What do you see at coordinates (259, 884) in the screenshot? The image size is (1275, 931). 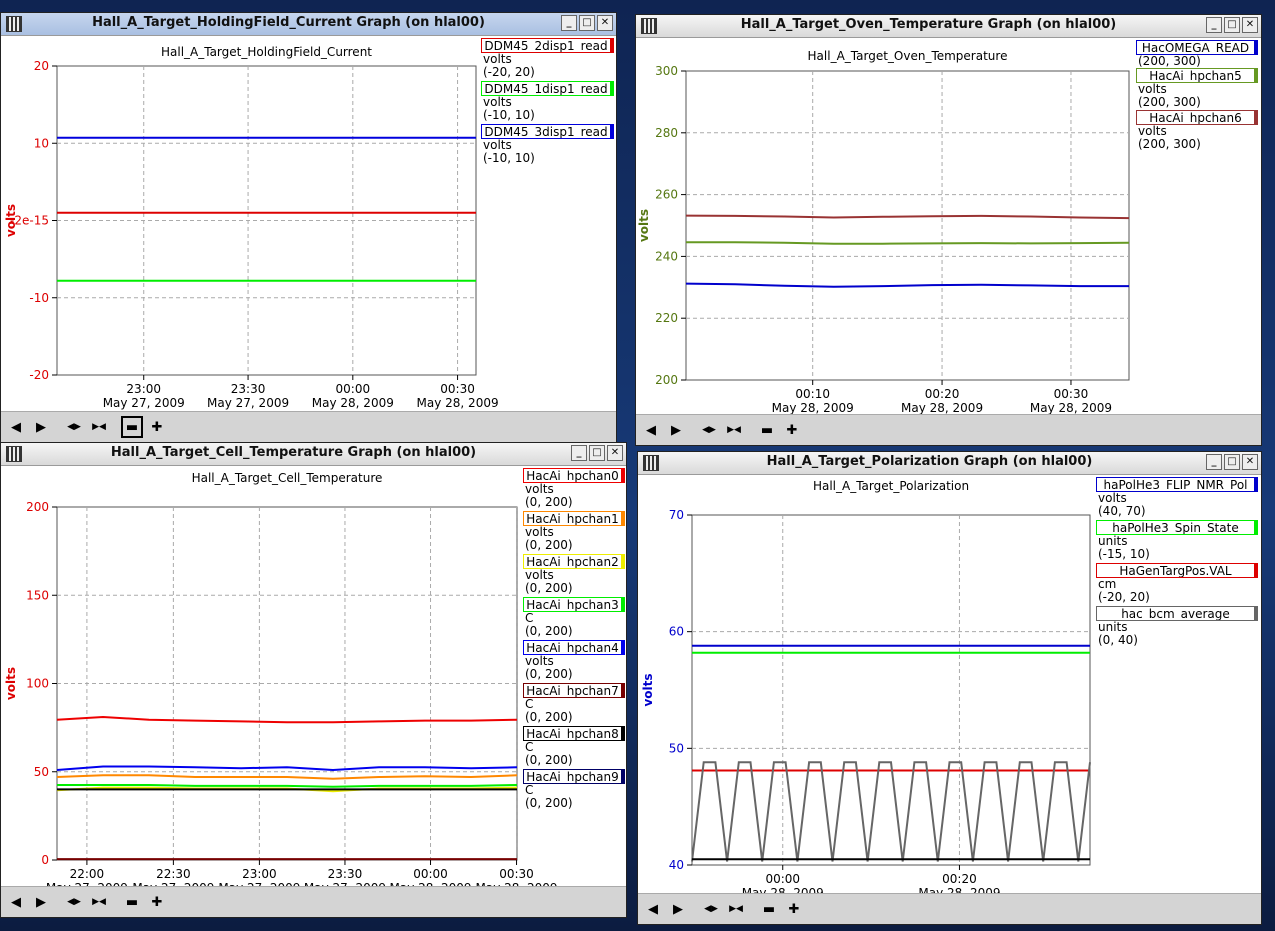 I see `x-tick-date: May 27, 2009` at bounding box center [259, 884].